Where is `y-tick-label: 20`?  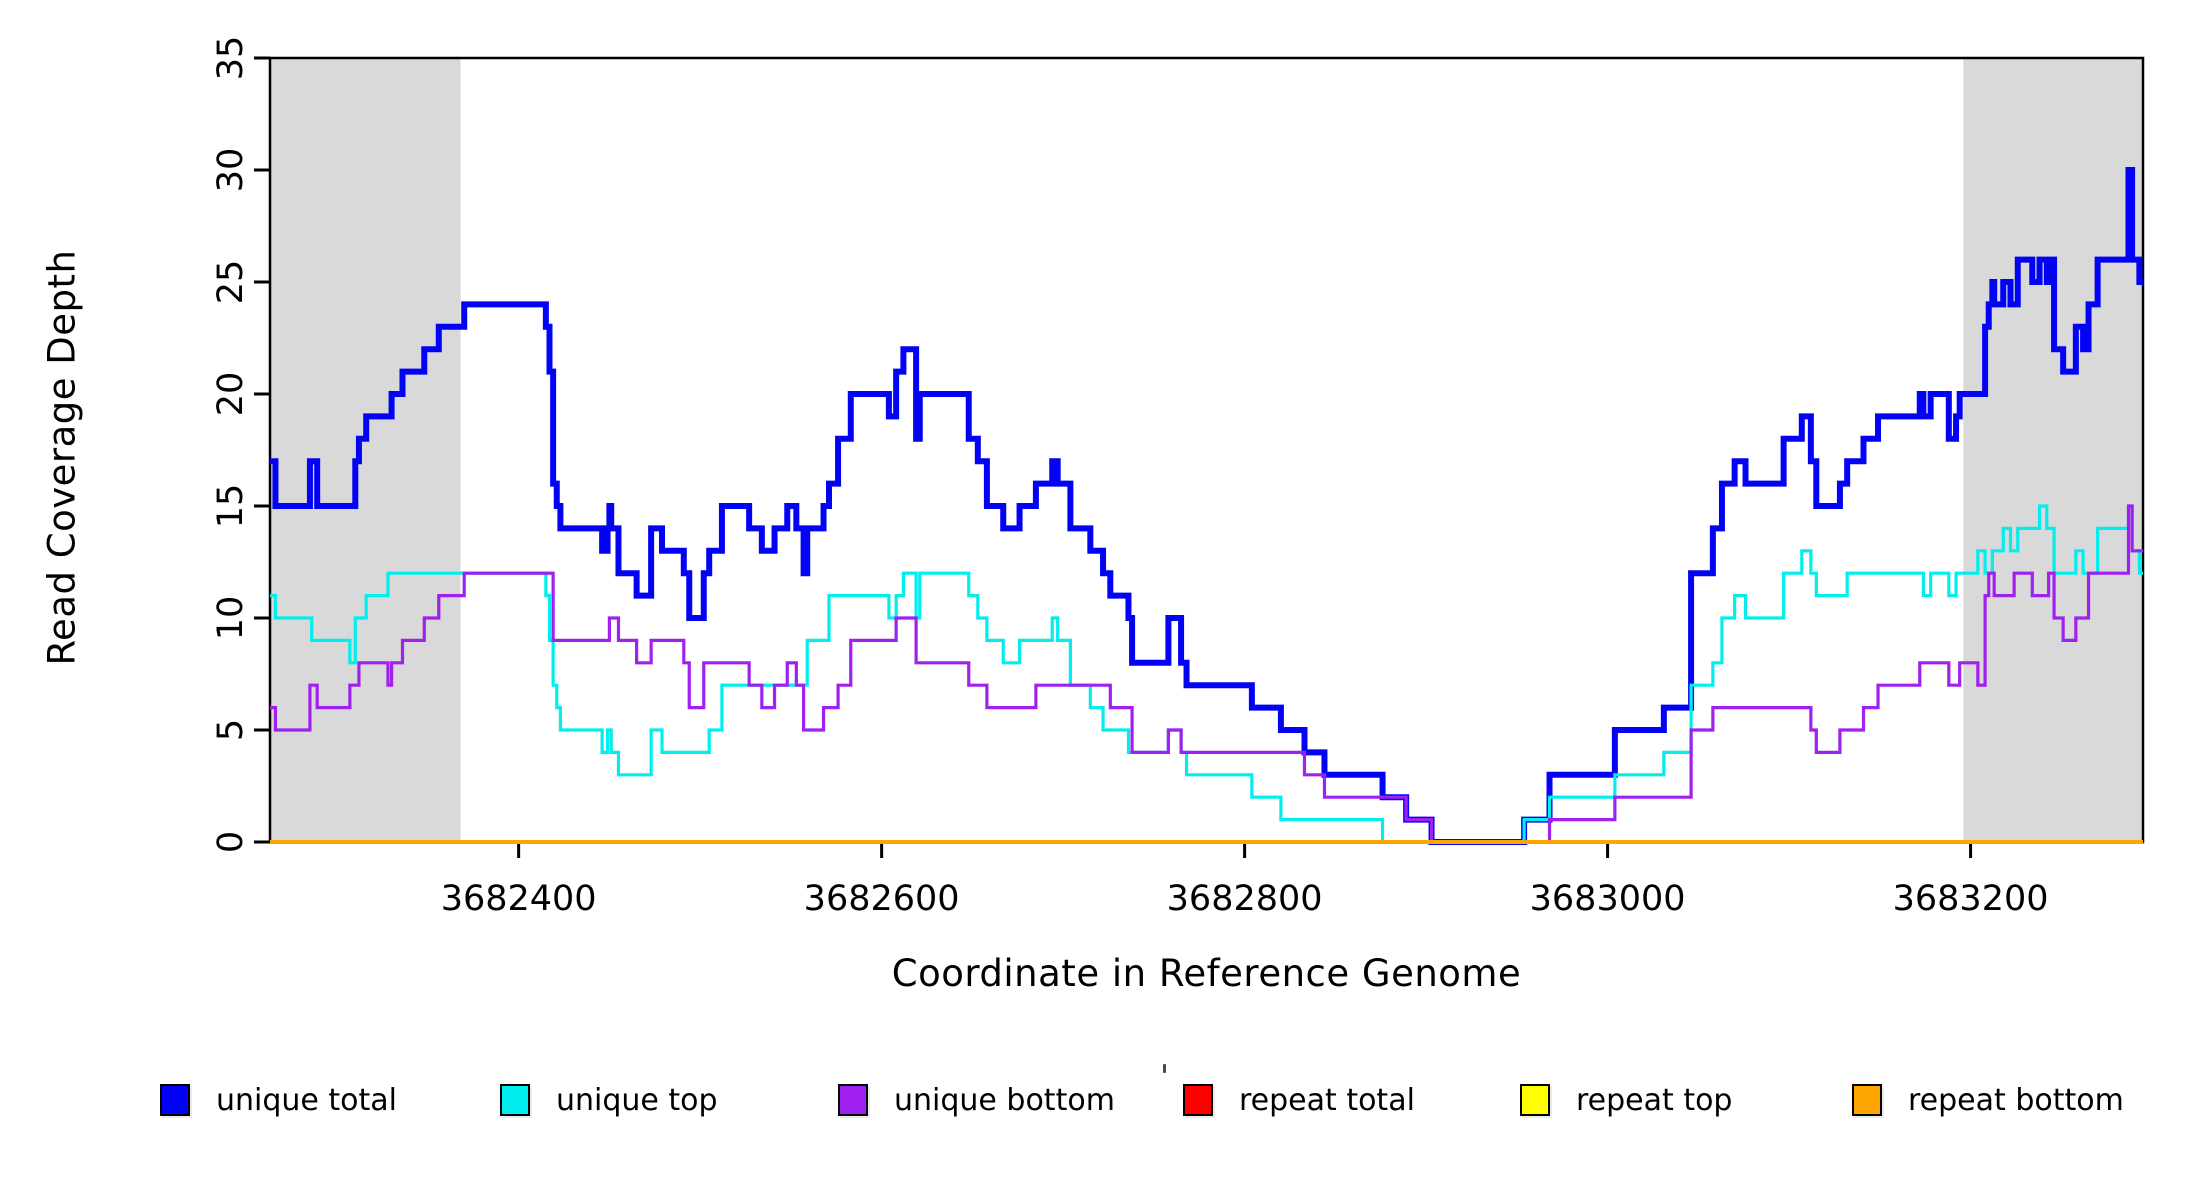 y-tick-label: 20 is located at coordinates (231, 394).